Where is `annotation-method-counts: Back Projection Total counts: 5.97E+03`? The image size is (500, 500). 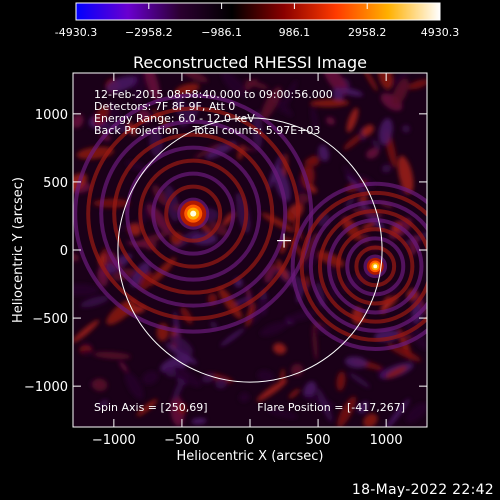
annotation-method-counts: Back Projection Total counts: 5.97E+03 is located at coordinates (207, 130).